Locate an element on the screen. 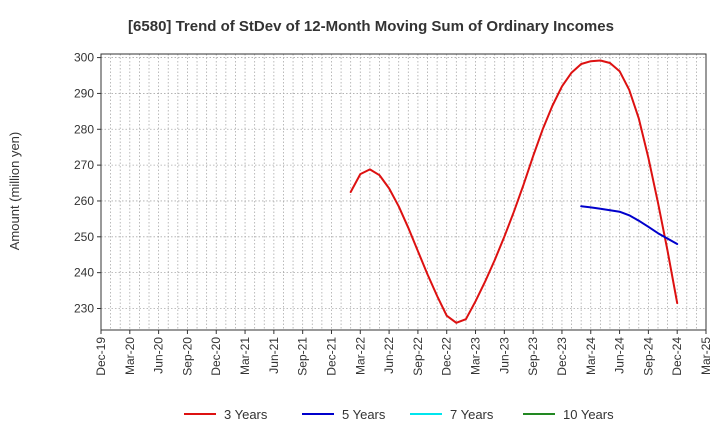 This screenshot has width=720, height=440. x-tick-label: Mar-25 is located at coordinates (706, 356).